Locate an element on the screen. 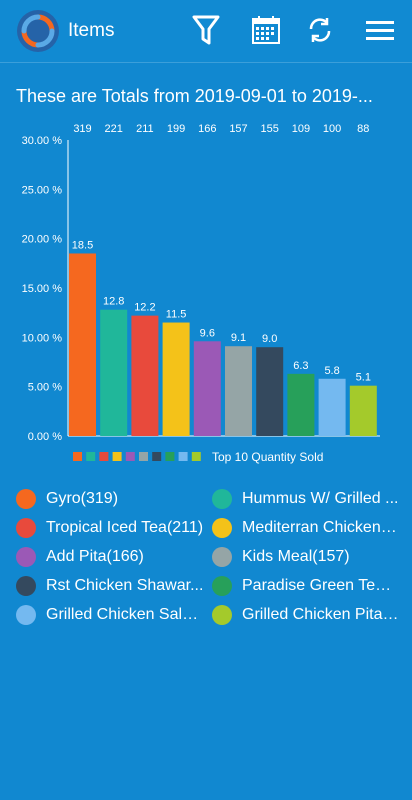 The height and width of the screenshot is (800, 412). legend-item: Kids Meal(157) is located at coordinates (306, 557).